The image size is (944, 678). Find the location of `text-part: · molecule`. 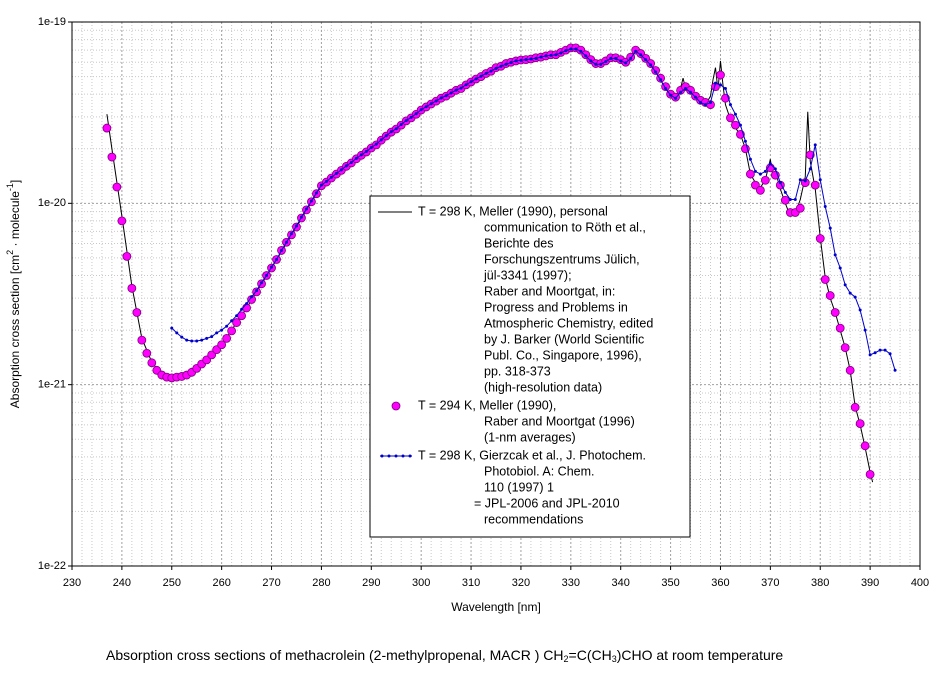

text-part: · molecule is located at coordinates (15, 220).